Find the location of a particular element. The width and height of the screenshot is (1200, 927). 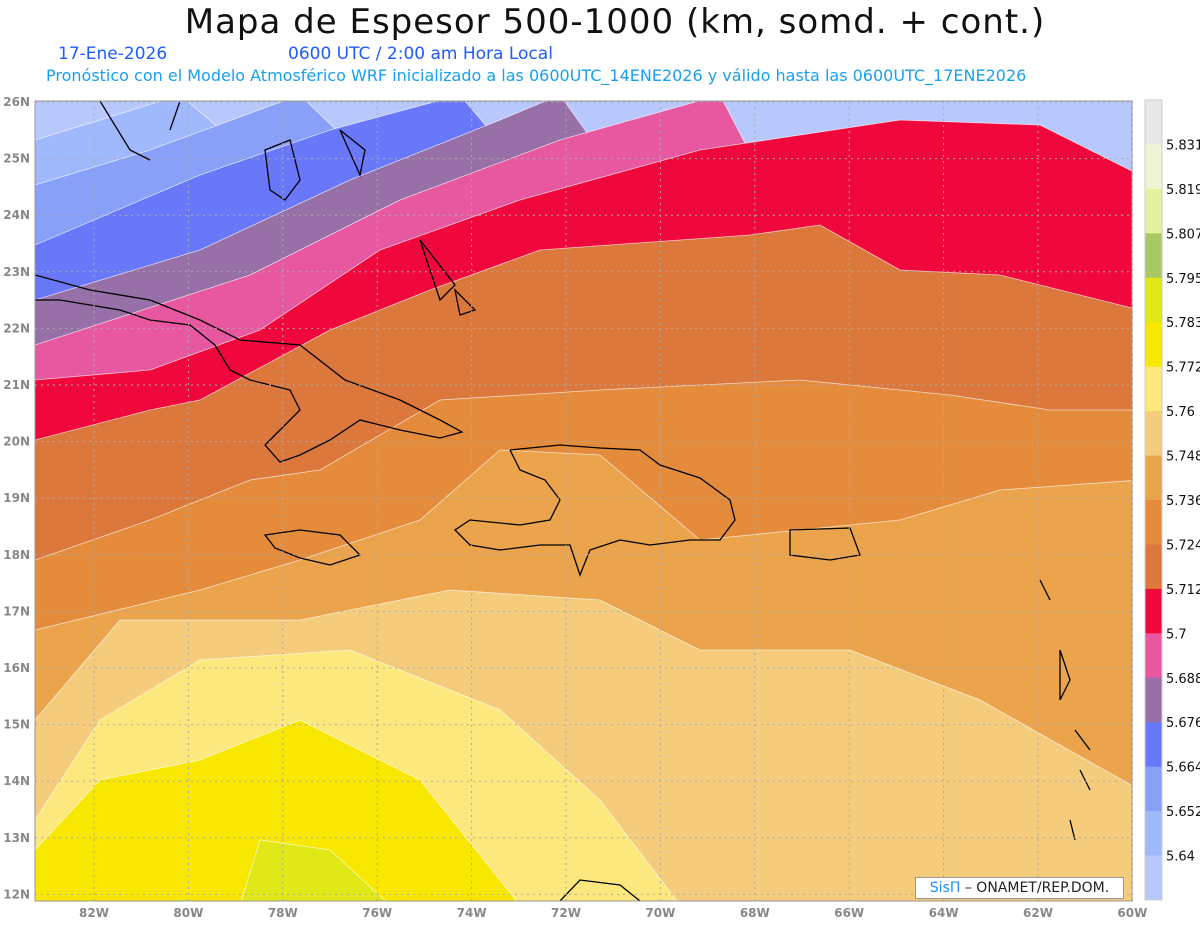

colorbar-label: 5.819 is located at coordinates (1183, 190).